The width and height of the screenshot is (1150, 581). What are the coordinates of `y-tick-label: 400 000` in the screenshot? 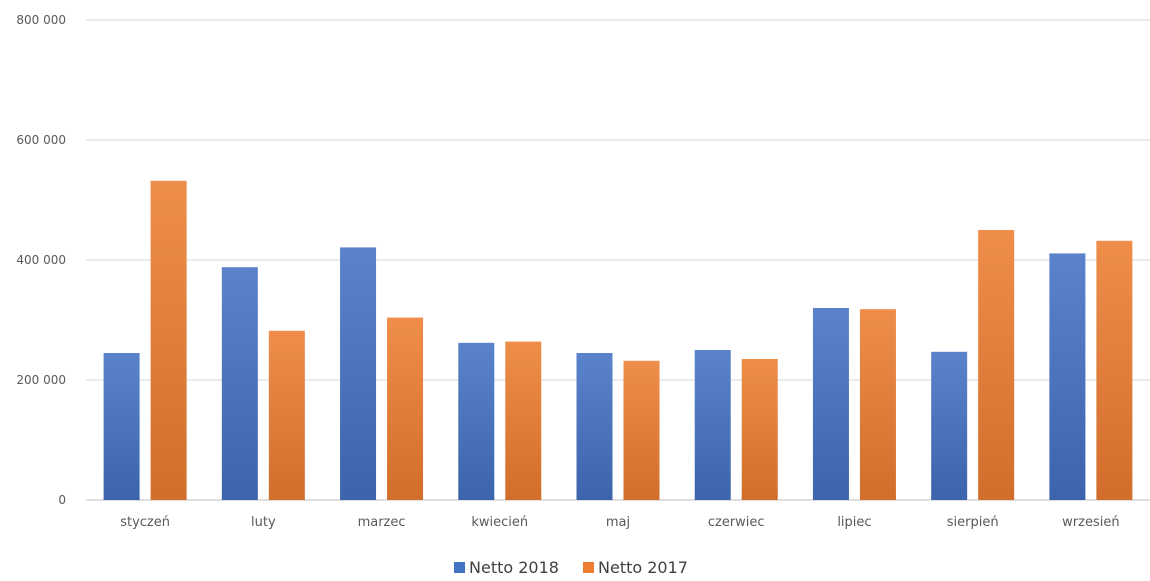 It's located at (41, 260).